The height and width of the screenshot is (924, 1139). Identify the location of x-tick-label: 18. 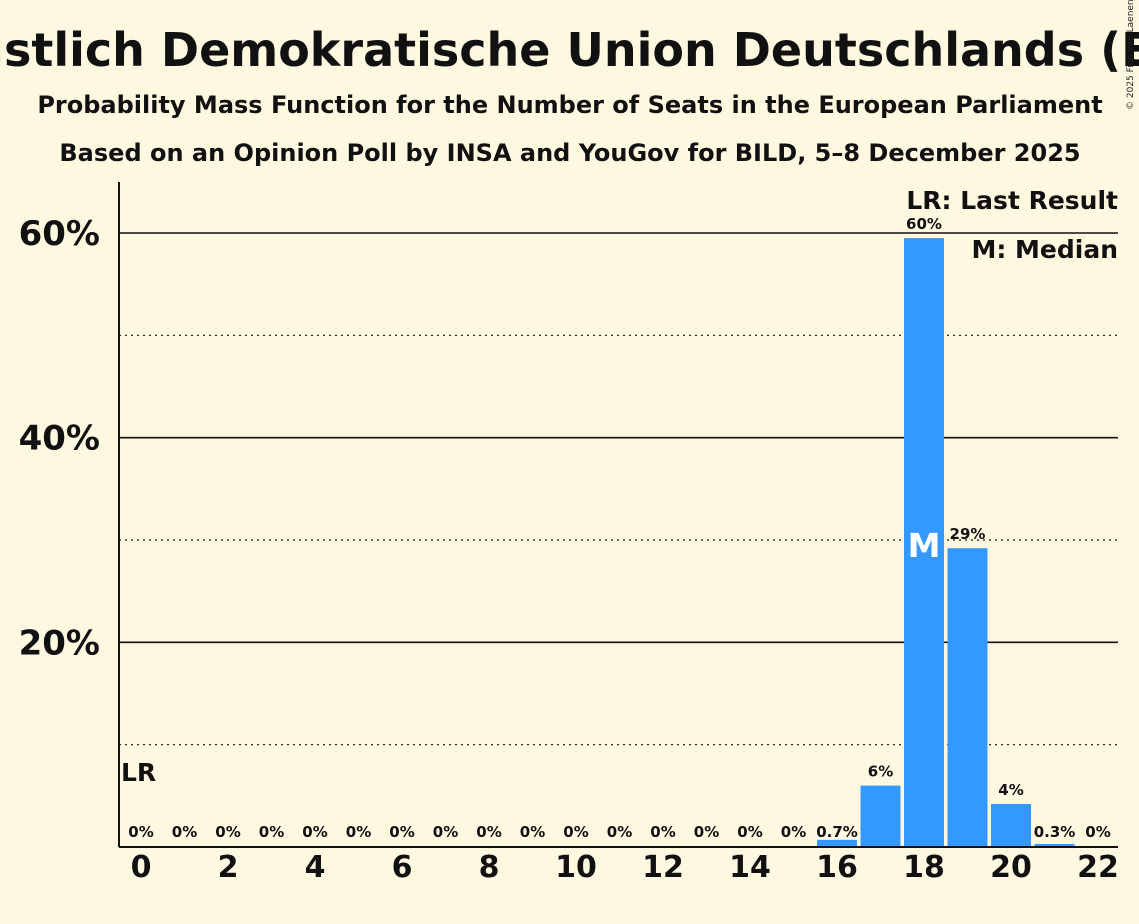
(924, 867).